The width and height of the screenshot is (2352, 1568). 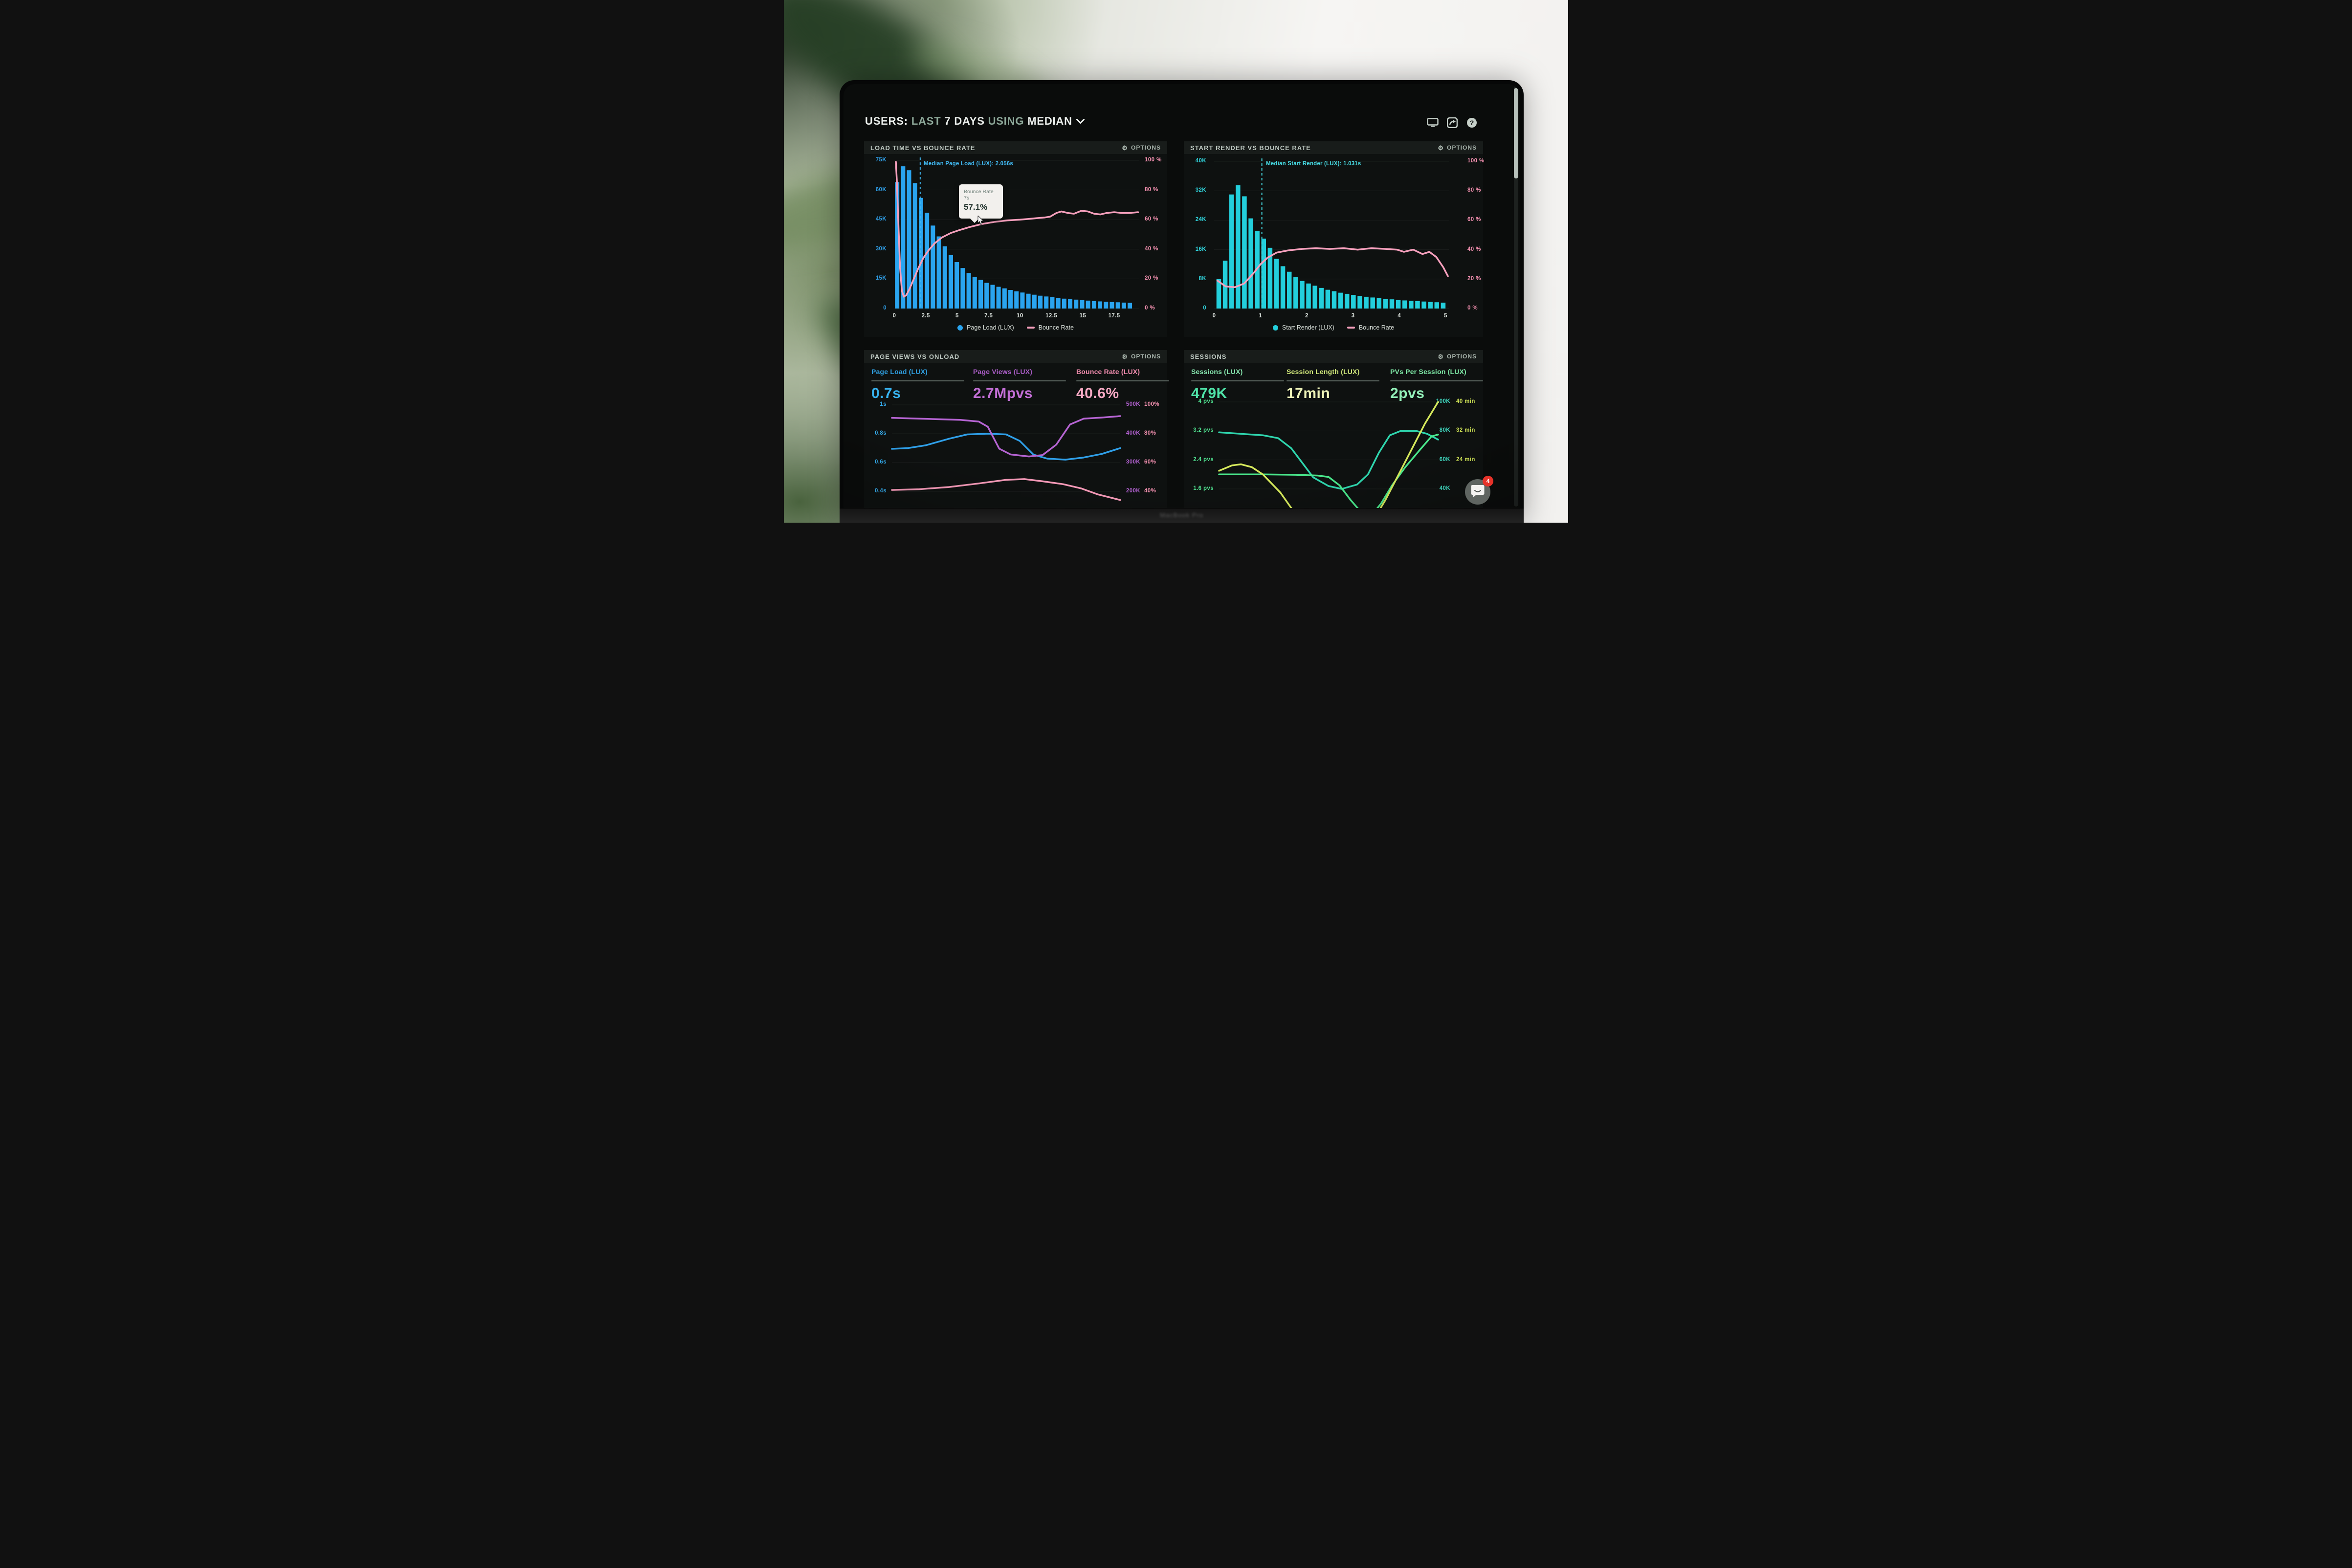 What do you see at coordinates (1152, 219) in the screenshot?
I see `axis-tick-label: 60 %` at bounding box center [1152, 219].